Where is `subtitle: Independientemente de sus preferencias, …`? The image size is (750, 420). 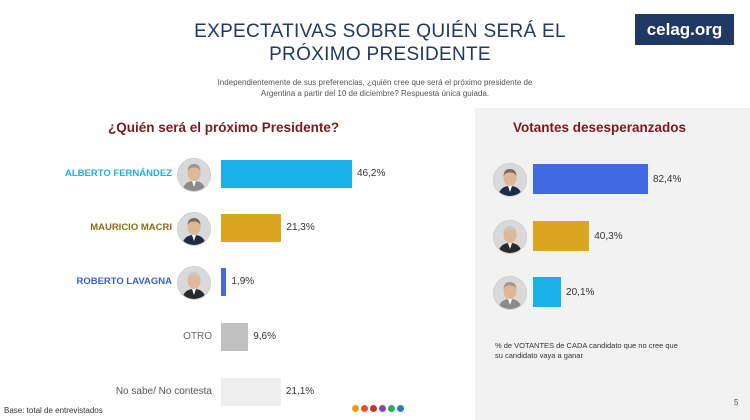
subtitle: Independientemente de sus preferencias, … is located at coordinates (375, 88).